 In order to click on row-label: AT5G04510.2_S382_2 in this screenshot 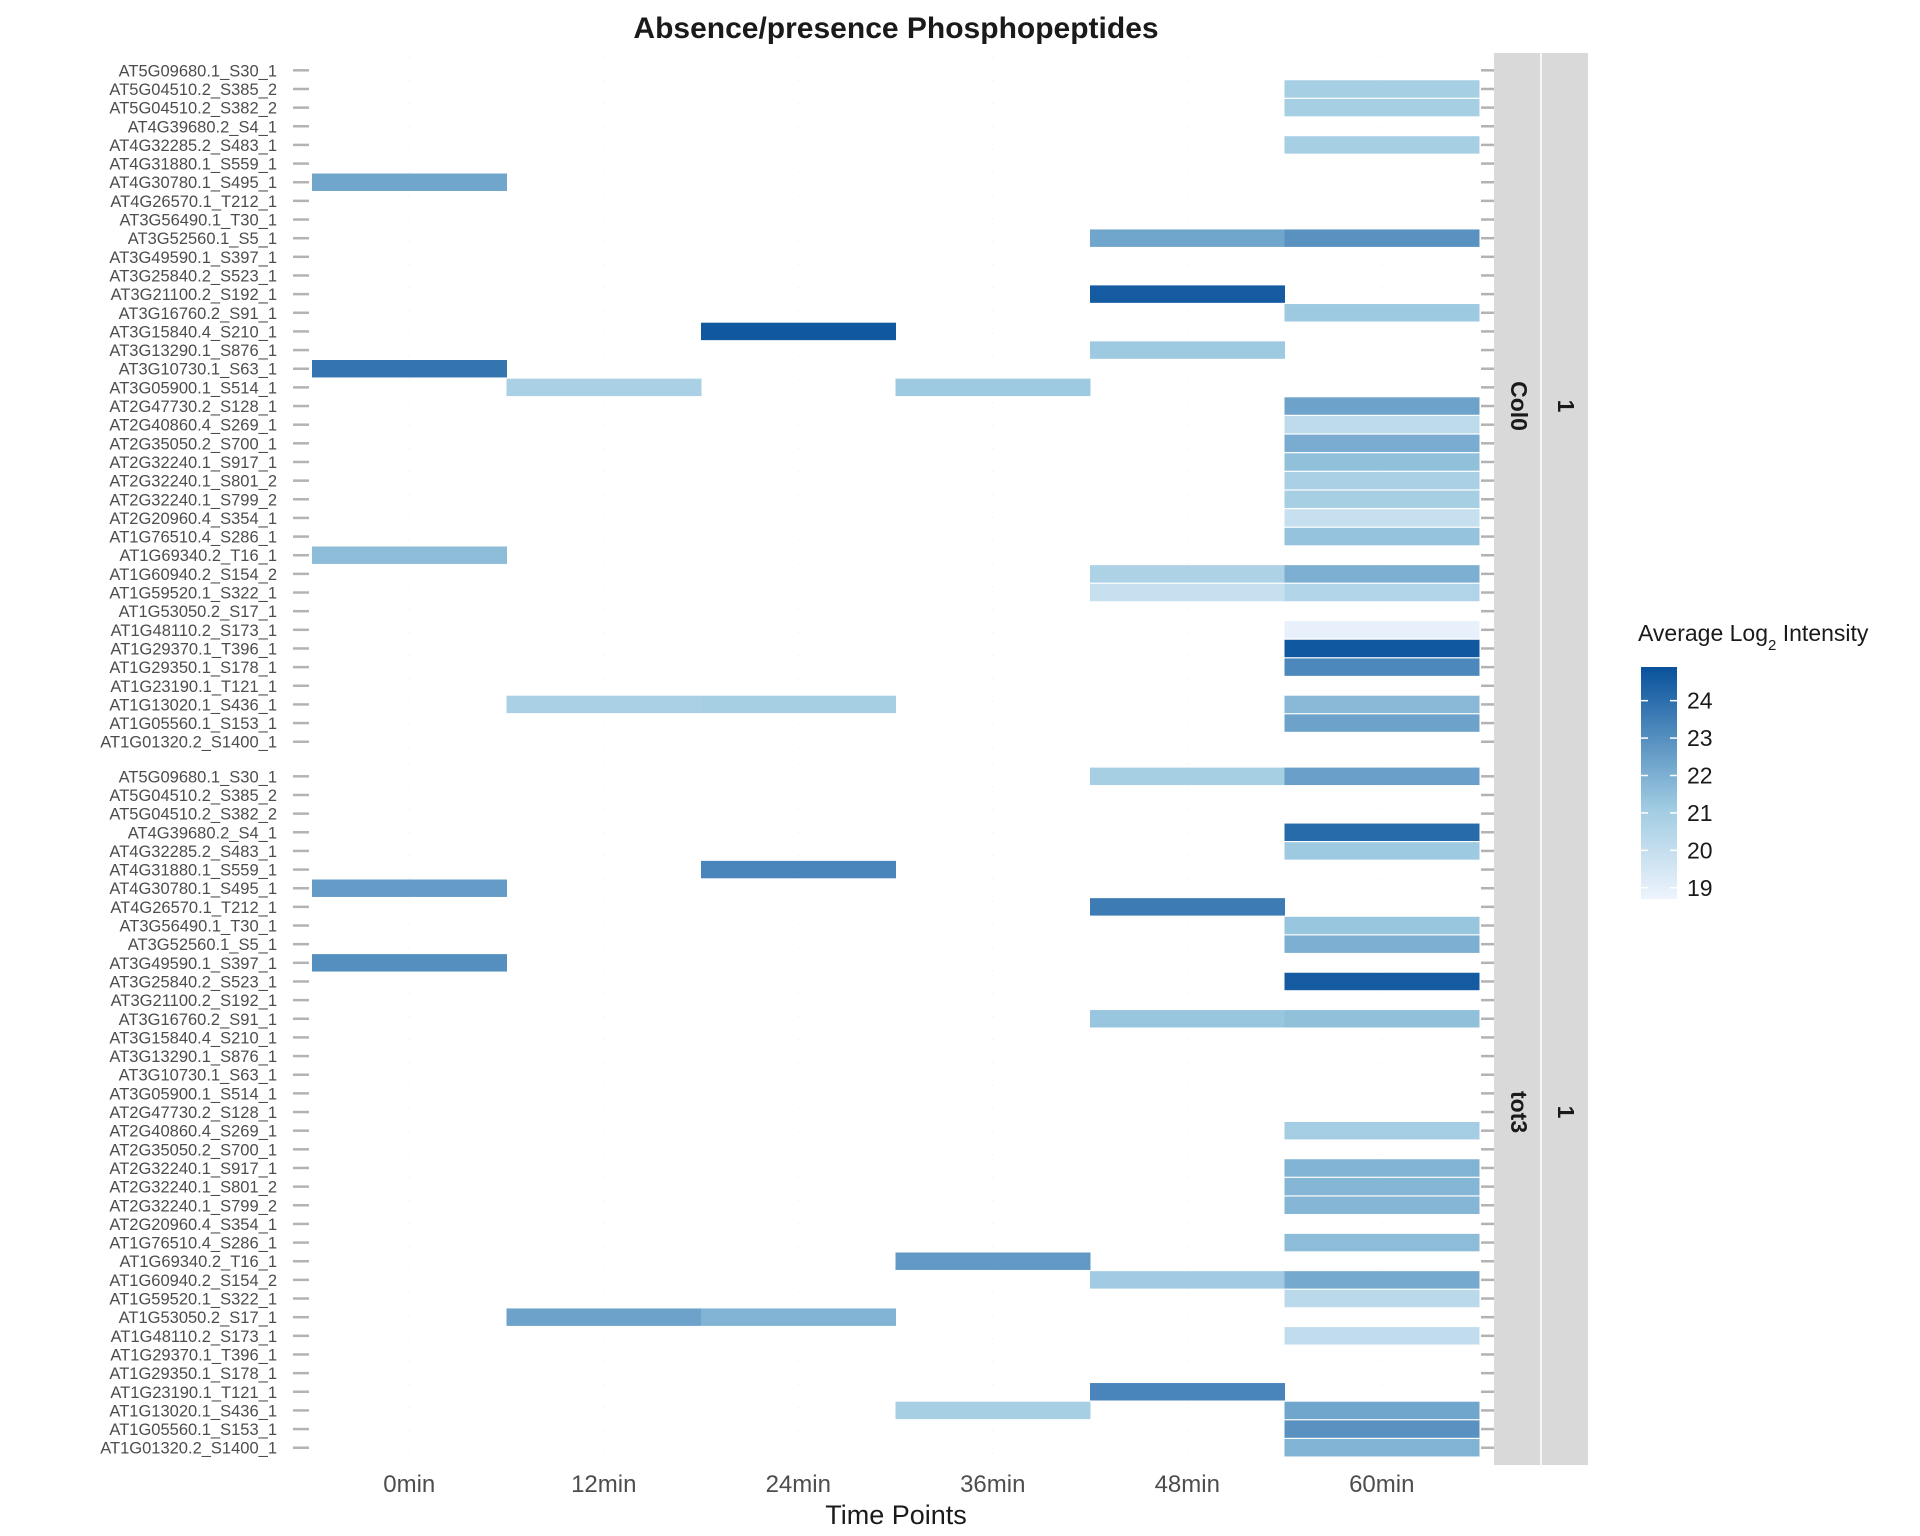, I will do `click(193, 815)`.